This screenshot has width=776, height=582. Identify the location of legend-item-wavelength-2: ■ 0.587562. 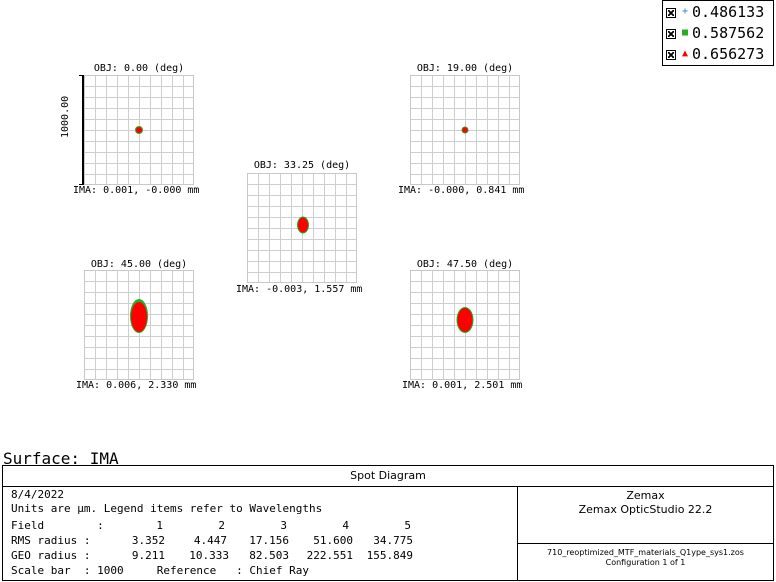
(719, 34).